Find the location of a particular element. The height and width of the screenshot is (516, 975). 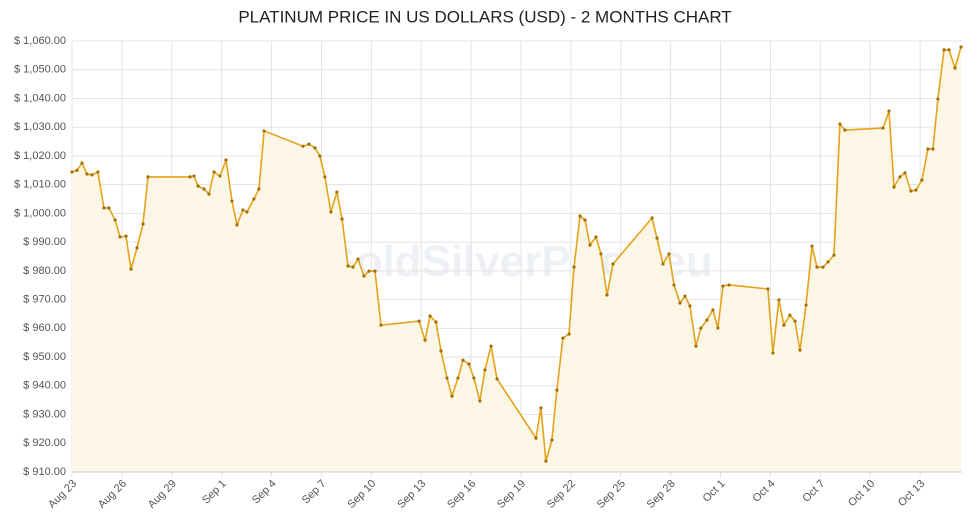

y-tick-label: $ 1,000.00 is located at coordinates (40, 213).